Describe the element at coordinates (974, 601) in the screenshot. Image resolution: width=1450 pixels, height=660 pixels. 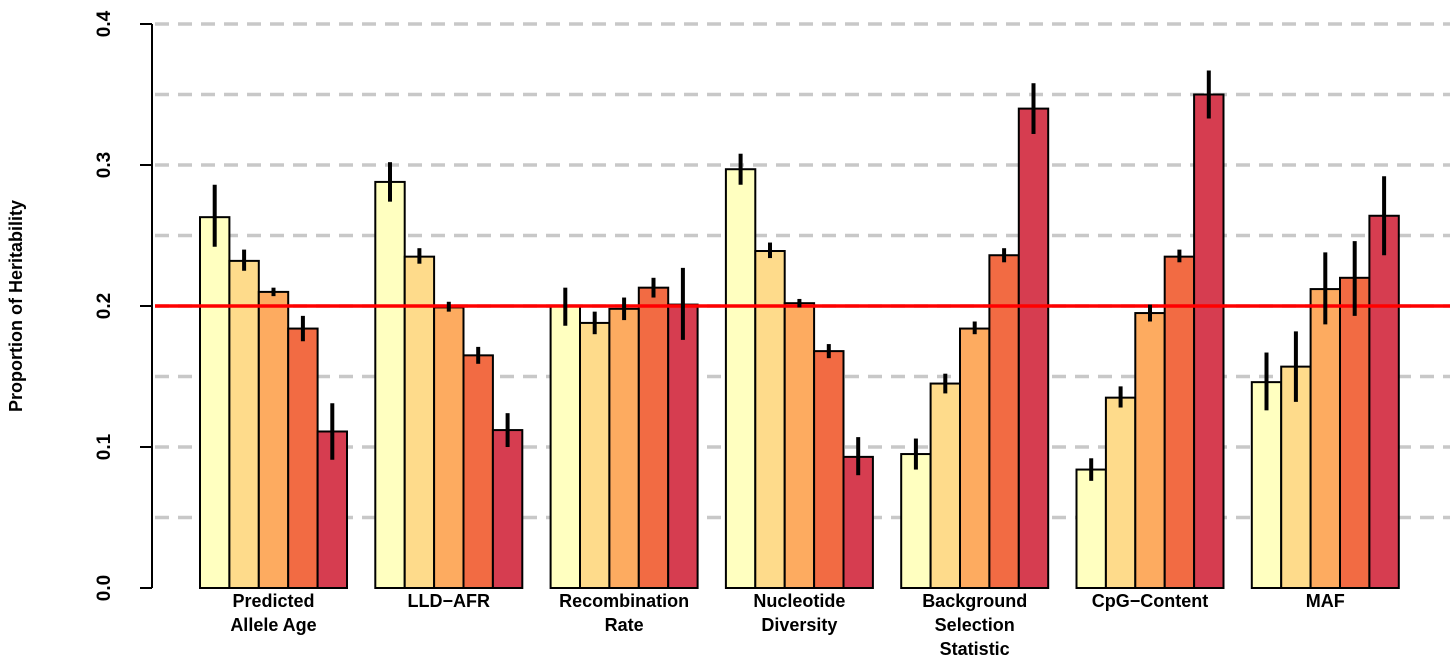
I see `category-label: Background` at that location.